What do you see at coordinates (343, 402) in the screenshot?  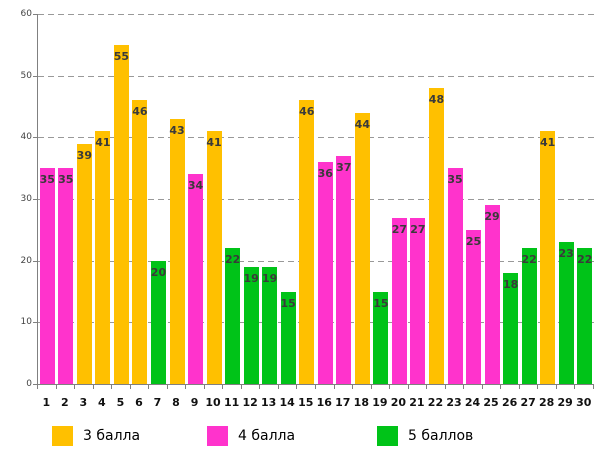 I see `x-axis-label-17: 17` at bounding box center [343, 402].